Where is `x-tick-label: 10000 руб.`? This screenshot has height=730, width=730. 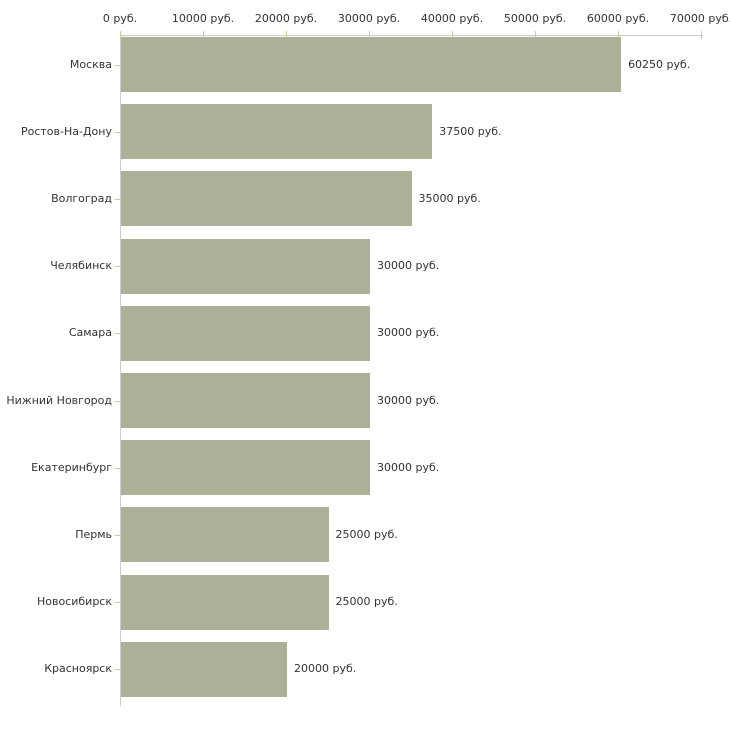
x-tick-label: 10000 руб. is located at coordinates (203, 18).